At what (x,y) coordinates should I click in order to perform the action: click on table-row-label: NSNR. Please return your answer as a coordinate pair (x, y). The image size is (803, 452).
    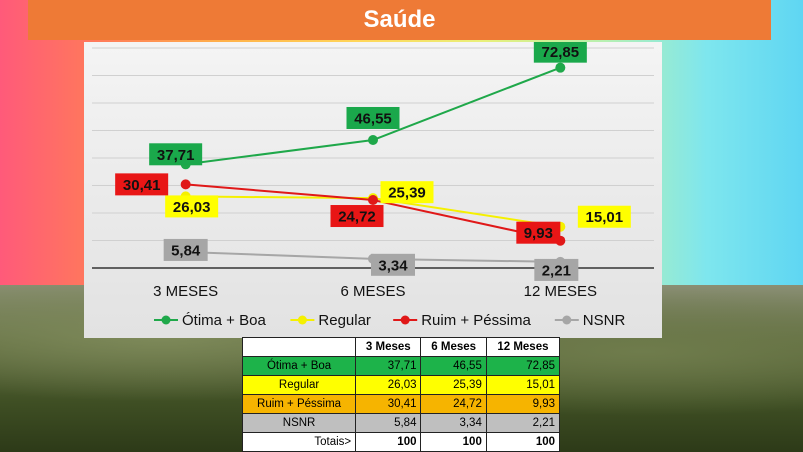
    Looking at the image, I should click on (299, 423).